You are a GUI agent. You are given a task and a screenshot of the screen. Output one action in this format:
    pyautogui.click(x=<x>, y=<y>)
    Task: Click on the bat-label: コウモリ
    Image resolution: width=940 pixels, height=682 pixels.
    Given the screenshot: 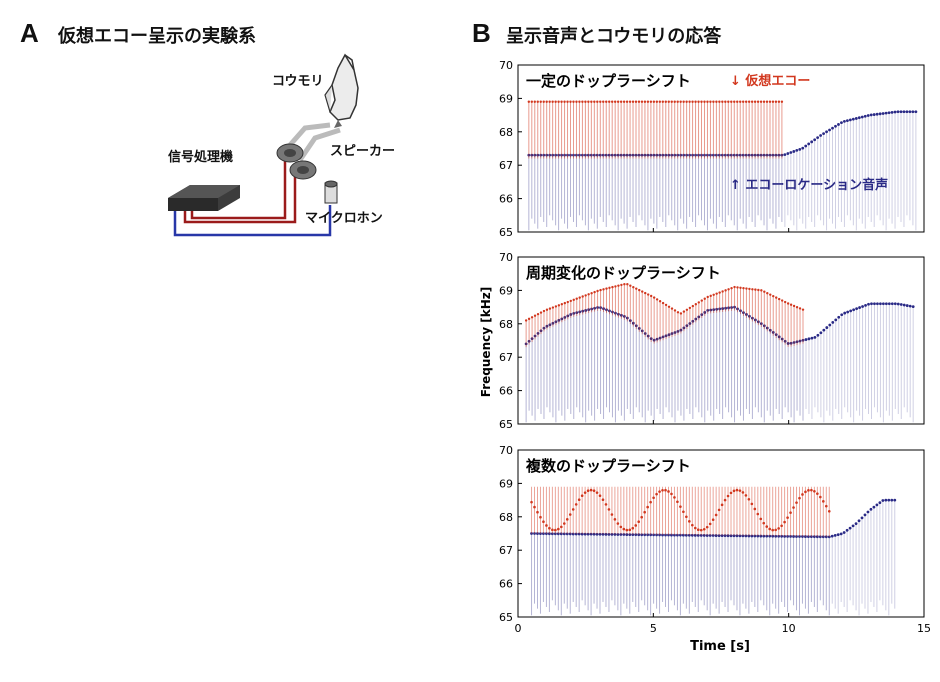 What is the action you would take?
    pyautogui.click(x=298, y=81)
    